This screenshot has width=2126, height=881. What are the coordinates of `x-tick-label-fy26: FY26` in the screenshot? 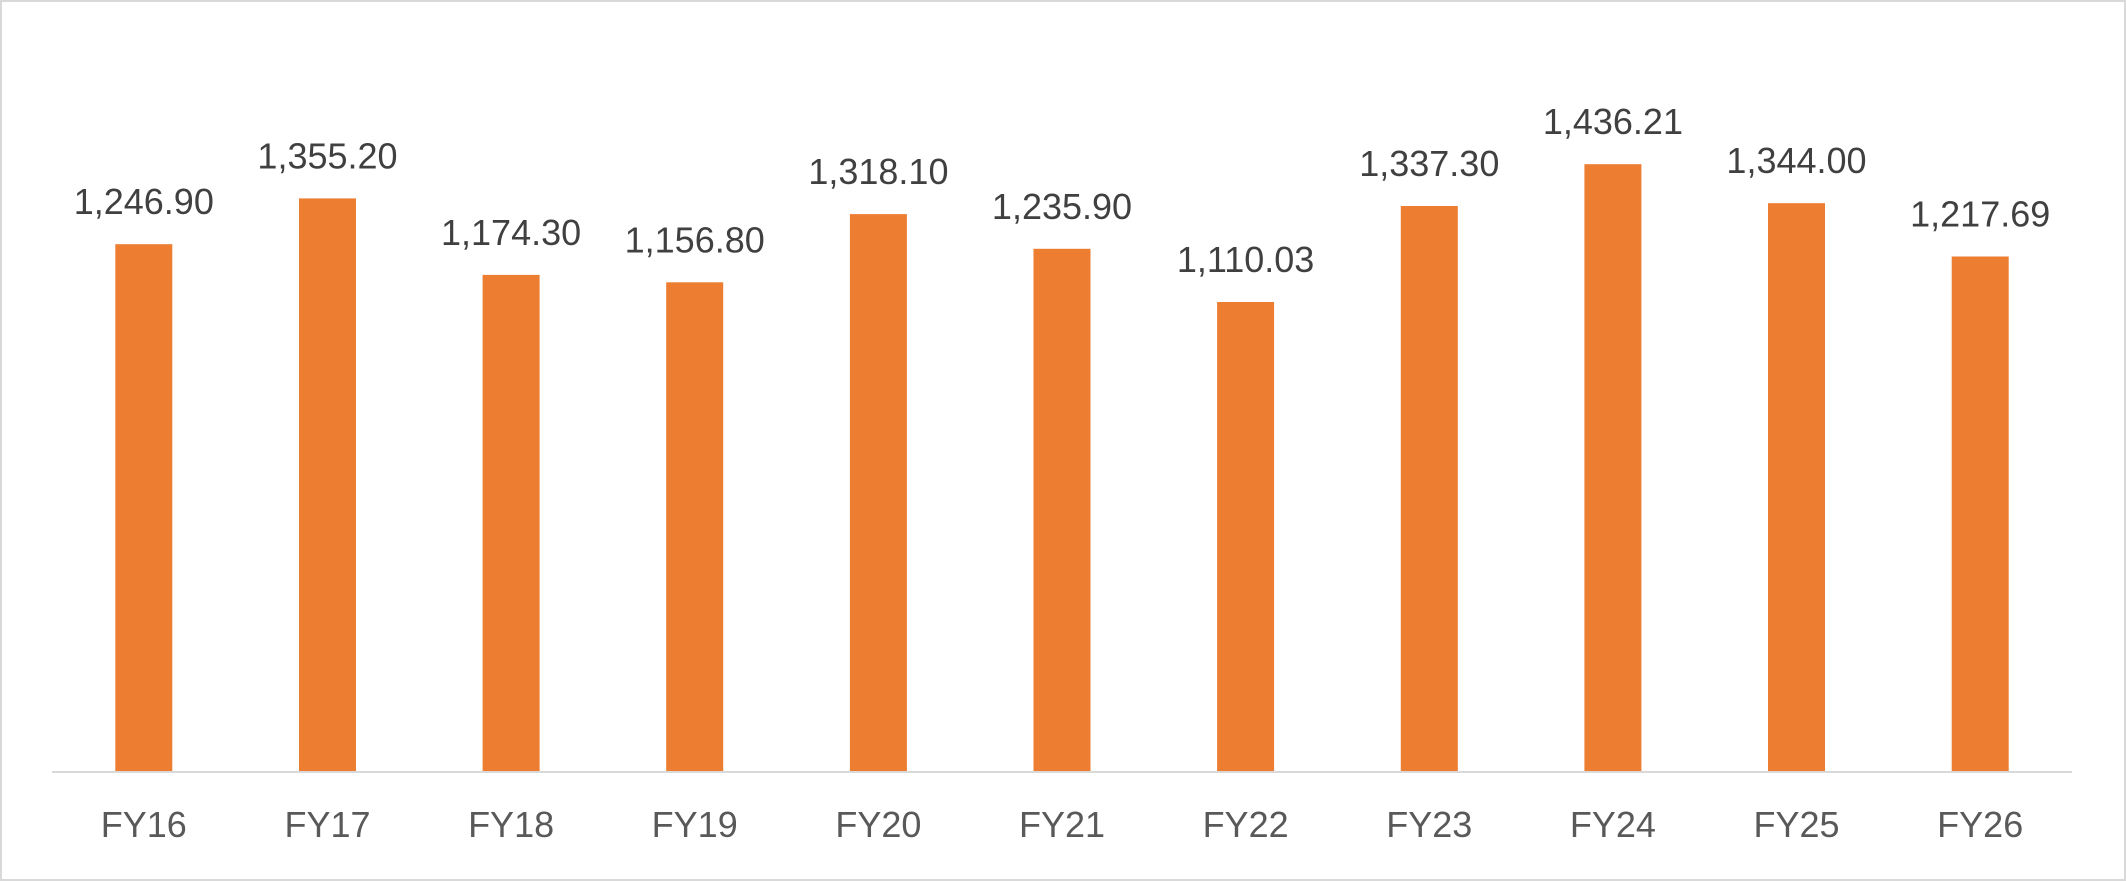 It's located at (1980, 824).